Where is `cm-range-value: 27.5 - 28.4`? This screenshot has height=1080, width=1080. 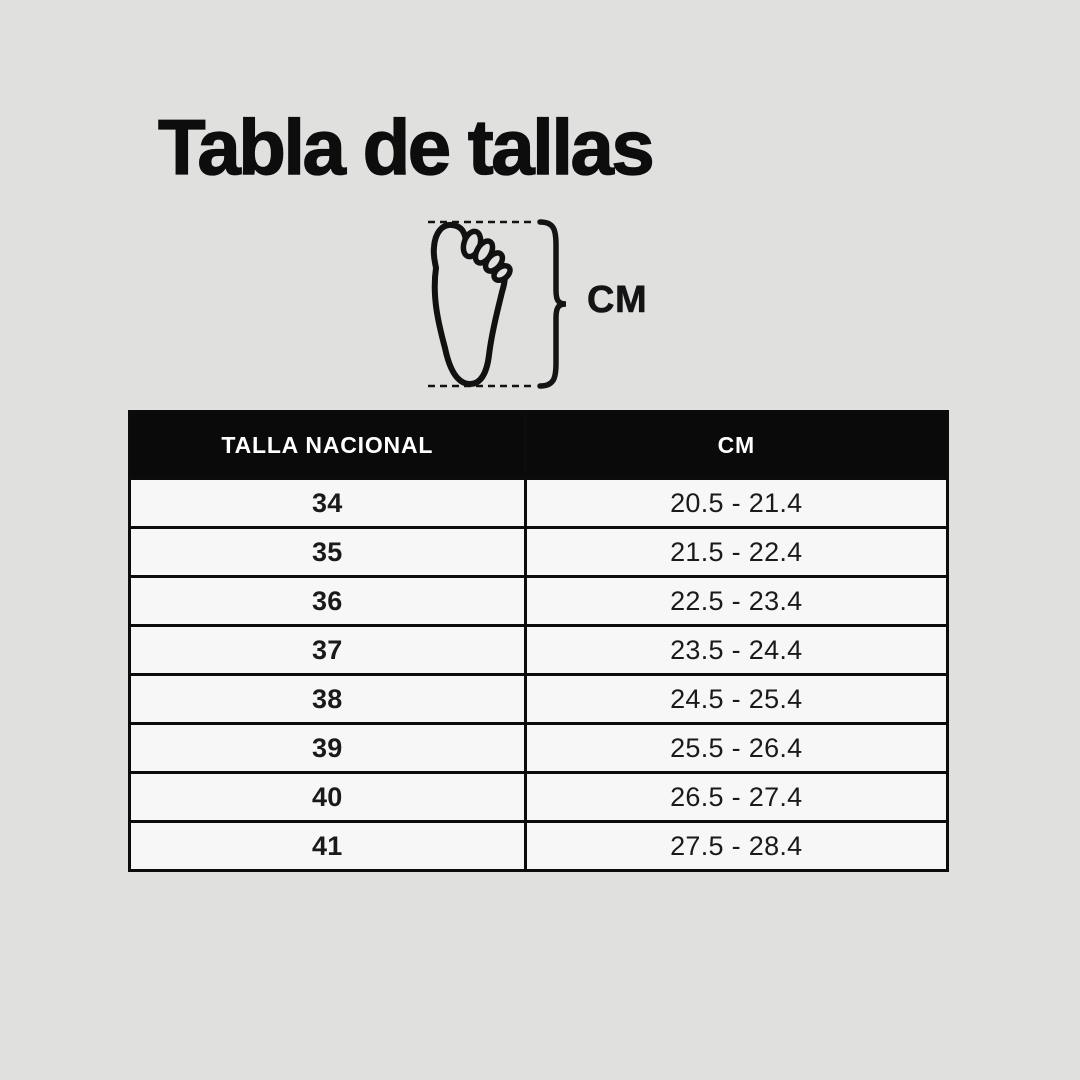 cm-range-value: 27.5 - 28.4 is located at coordinates (736, 846).